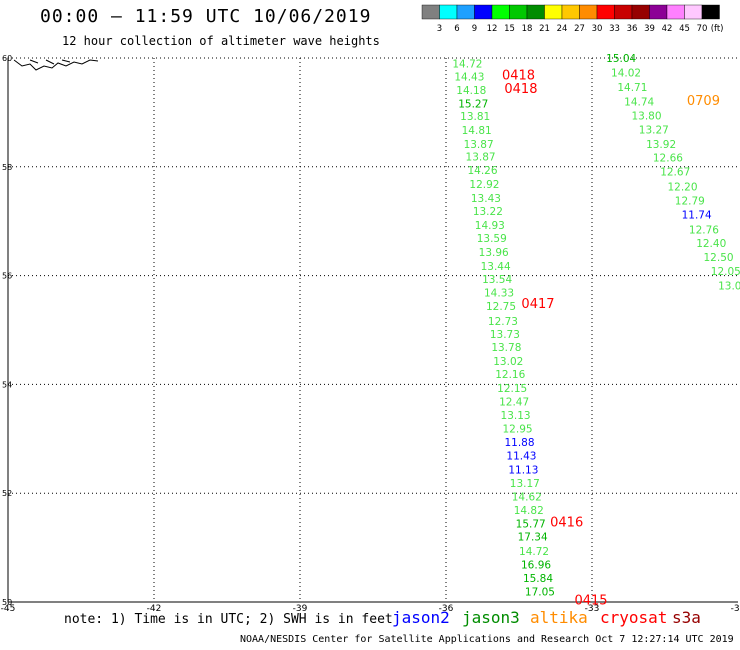 This screenshot has width=740, height=650. What do you see at coordinates (516, 416) in the screenshot?
I see `wave-height-point: 13.13` at bounding box center [516, 416].